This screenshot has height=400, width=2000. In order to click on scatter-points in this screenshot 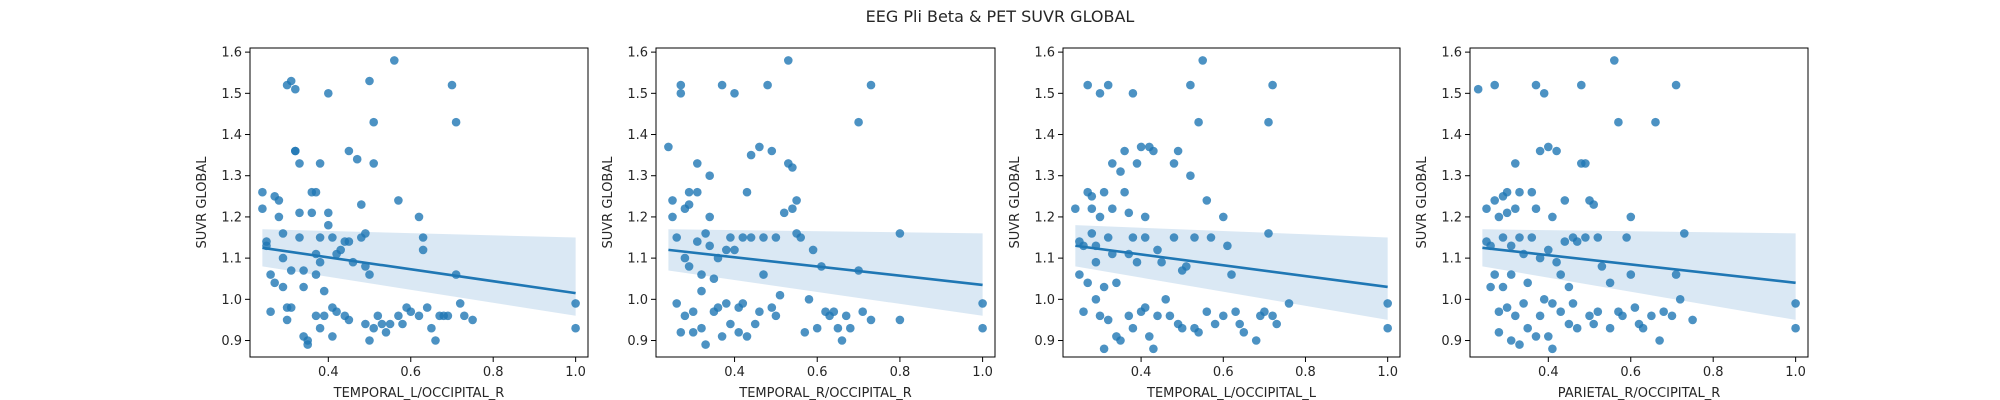, I will do `click(1636, 205)`.